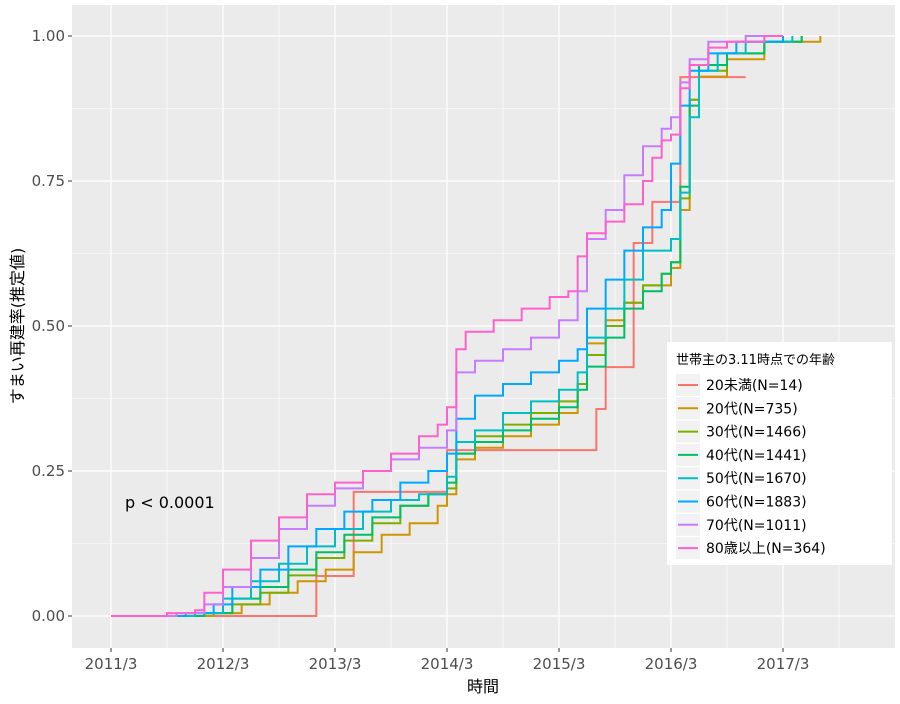 Image resolution: width=900 pixels, height=704 pixels. I want to click on x-tick-label: 2011/3, so click(111, 664).